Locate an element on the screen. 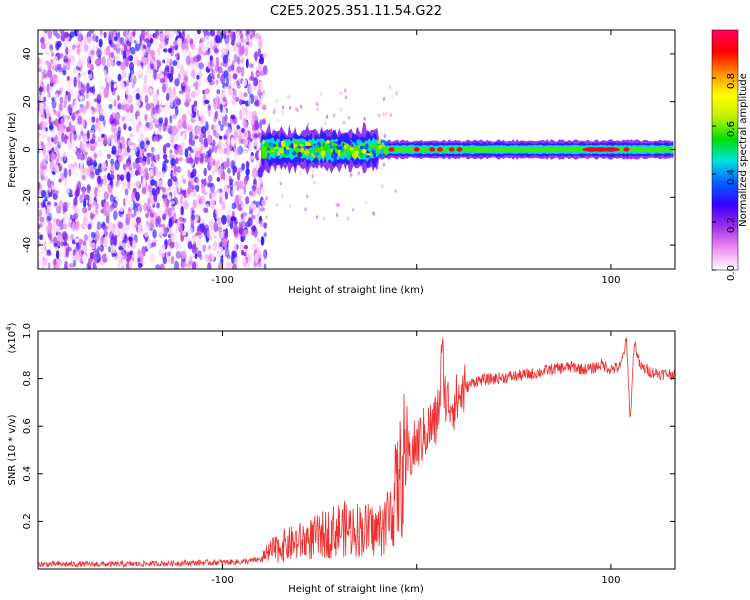  snr-scale-label: (x104) is located at coordinates (11, 337).